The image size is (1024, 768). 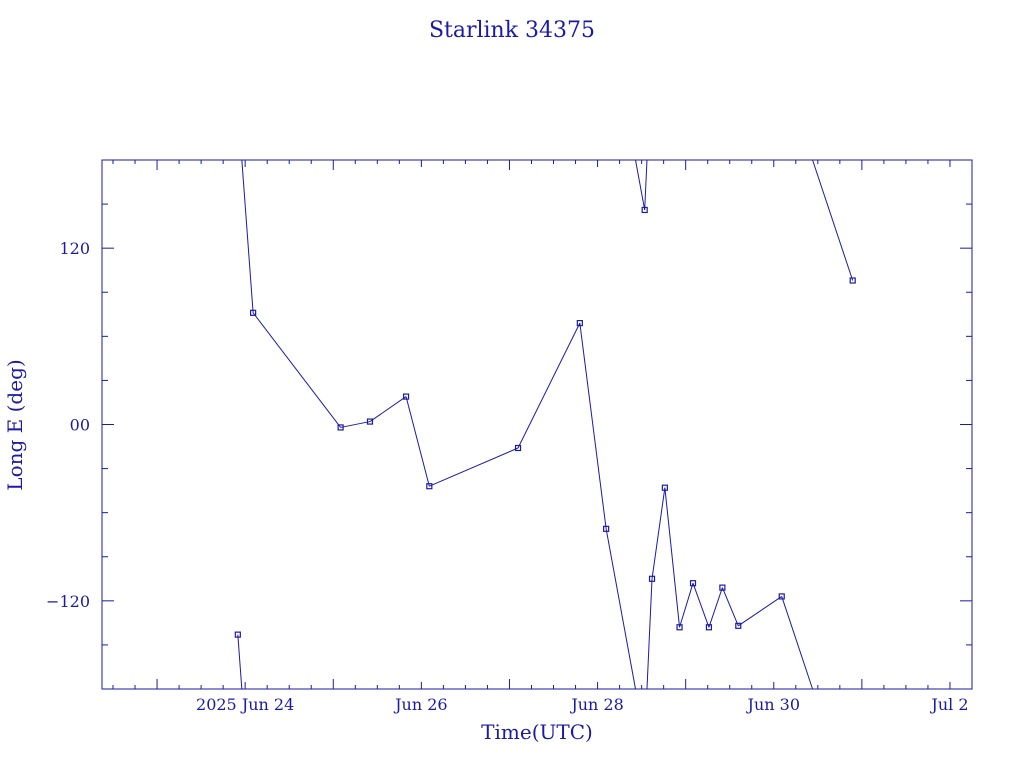 What do you see at coordinates (420, 704) in the screenshot?
I see `x-tick-label: Jun 26` at bounding box center [420, 704].